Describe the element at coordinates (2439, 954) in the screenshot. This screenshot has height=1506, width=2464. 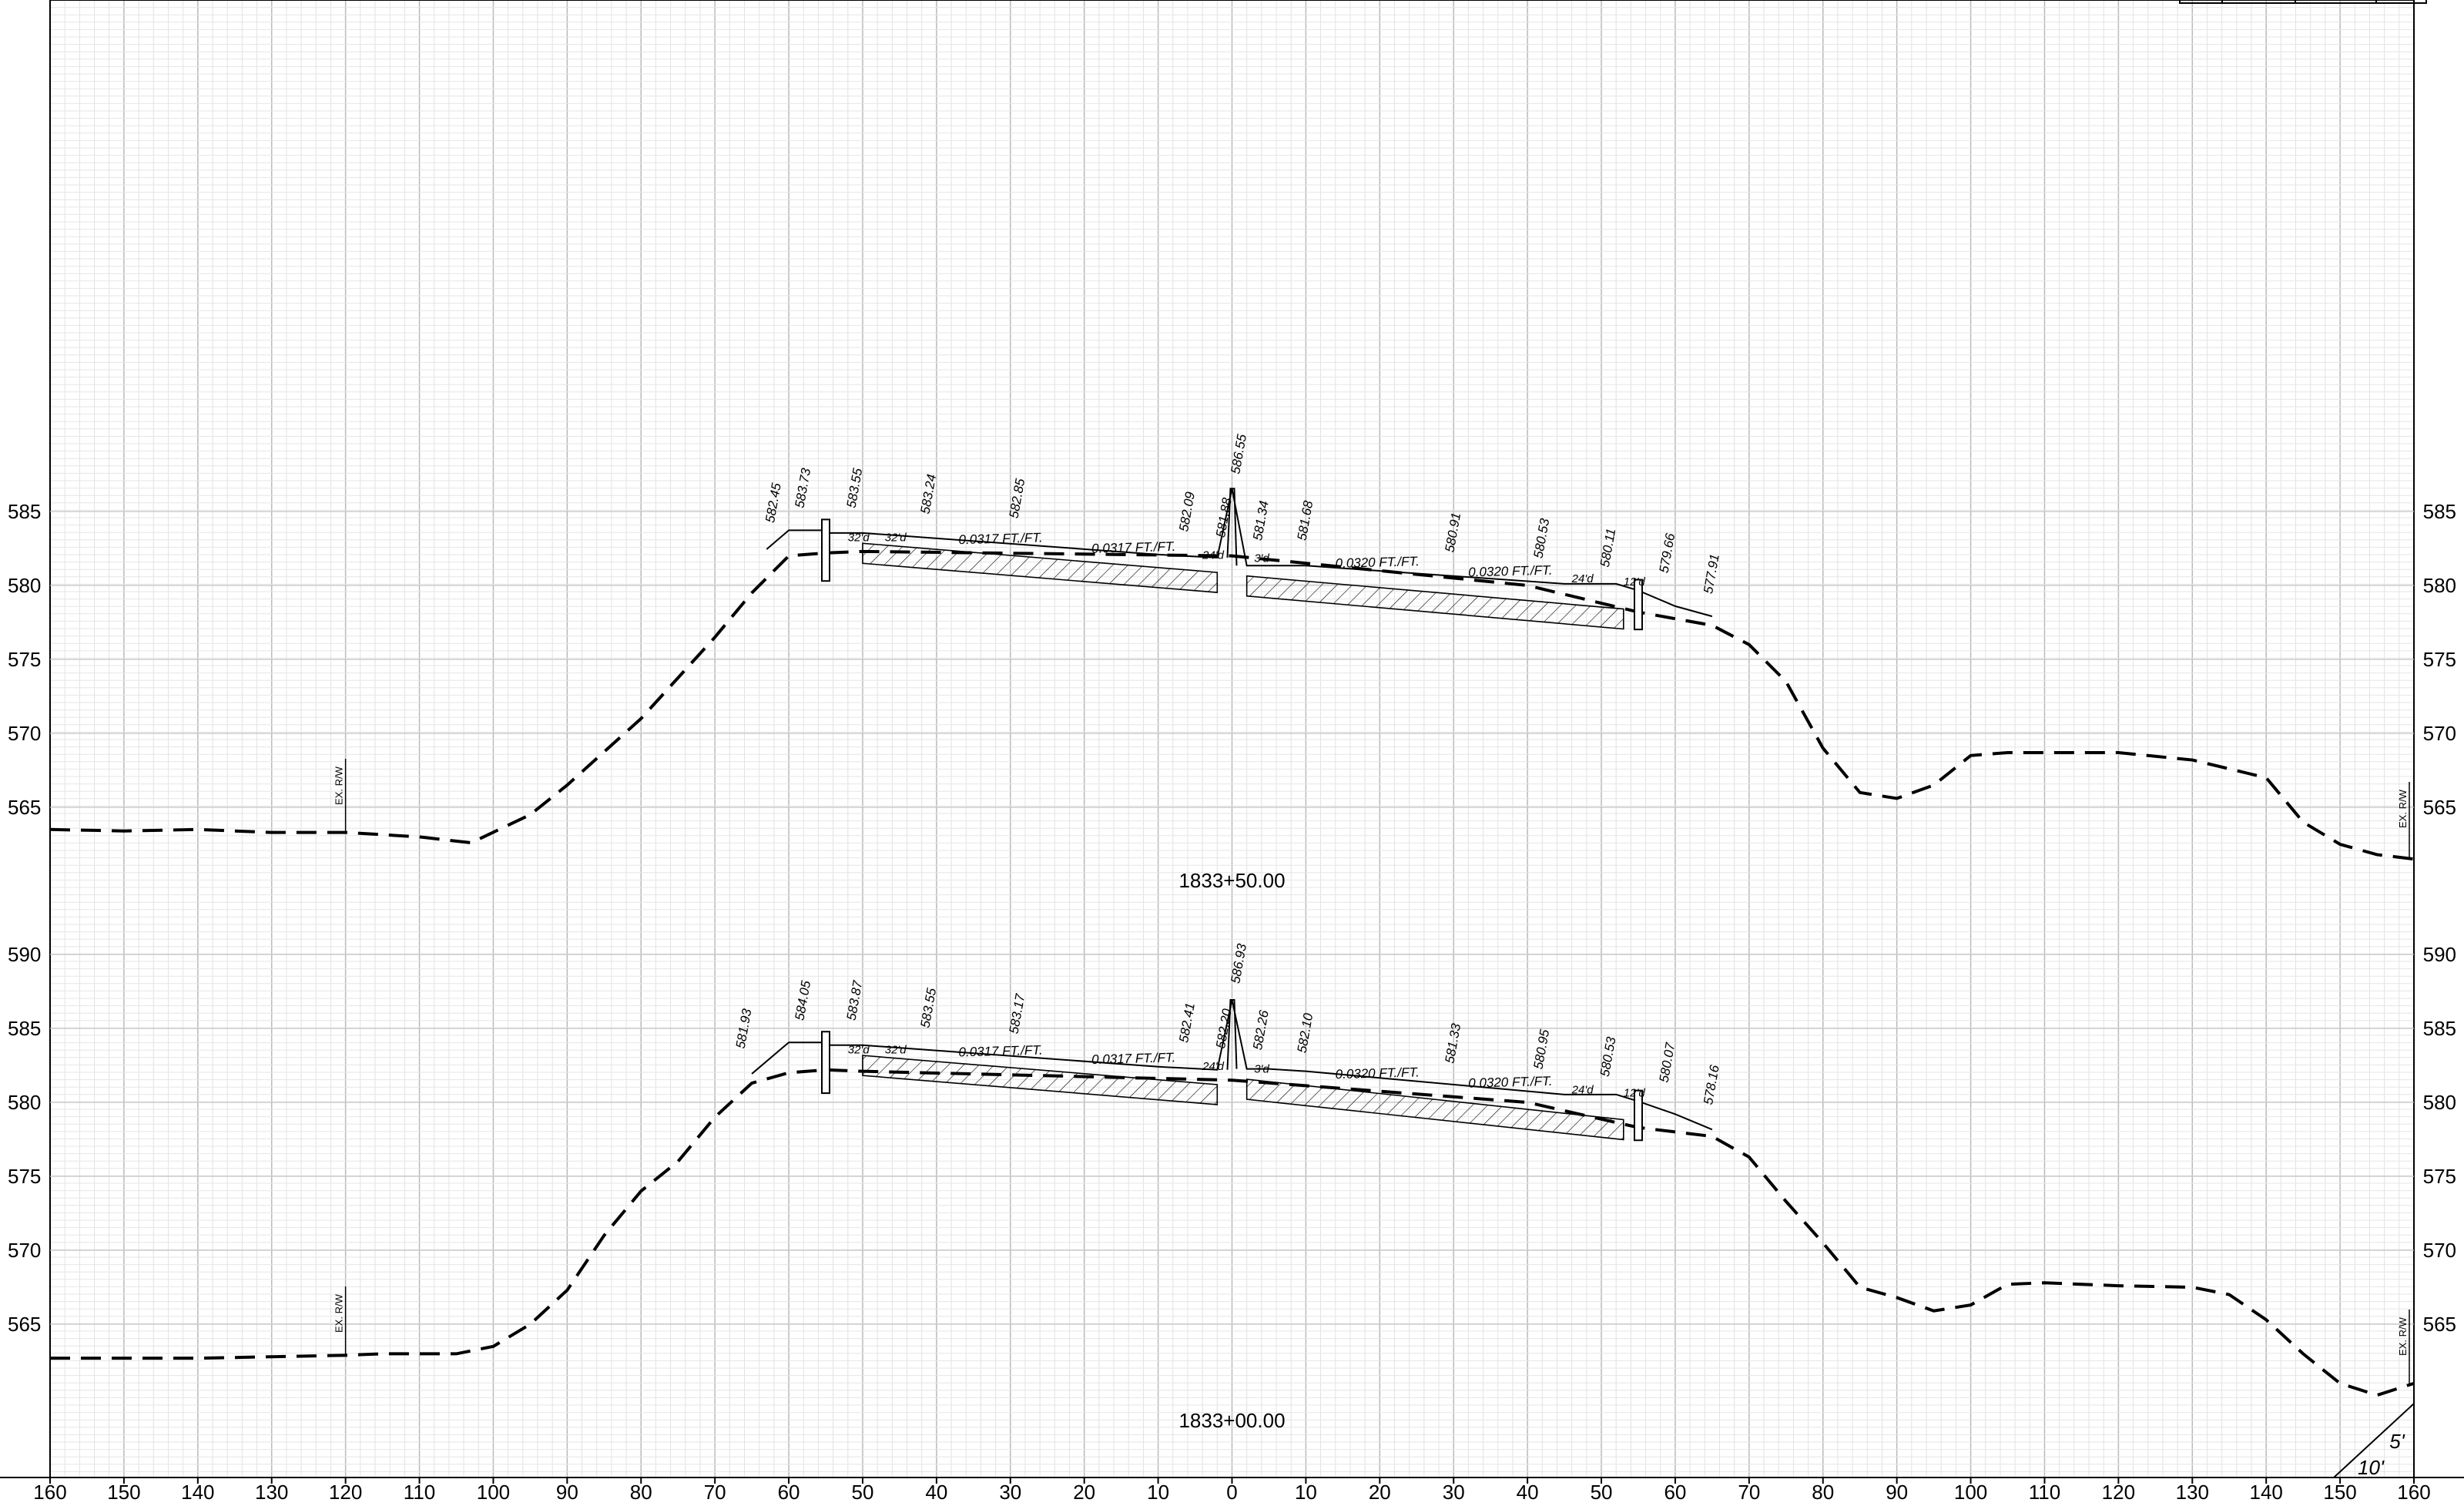
I see `elevation-label-right: 590` at that location.